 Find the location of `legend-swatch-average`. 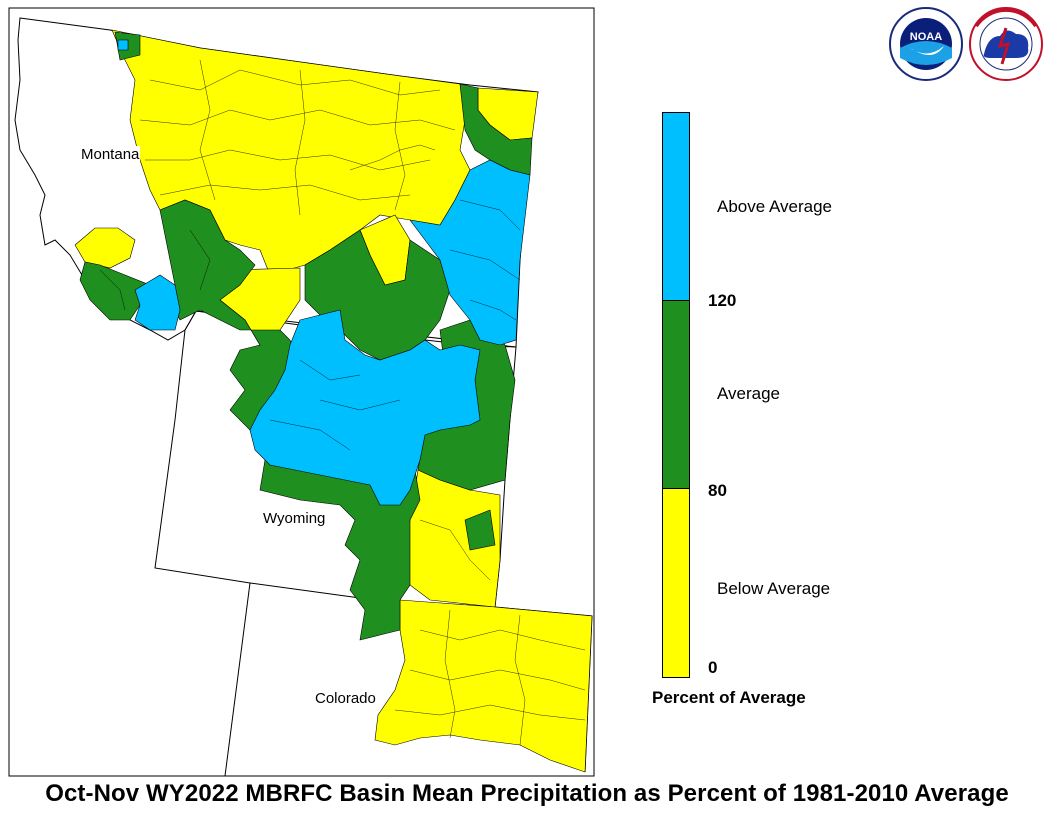

legend-swatch-average is located at coordinates (676, 395).